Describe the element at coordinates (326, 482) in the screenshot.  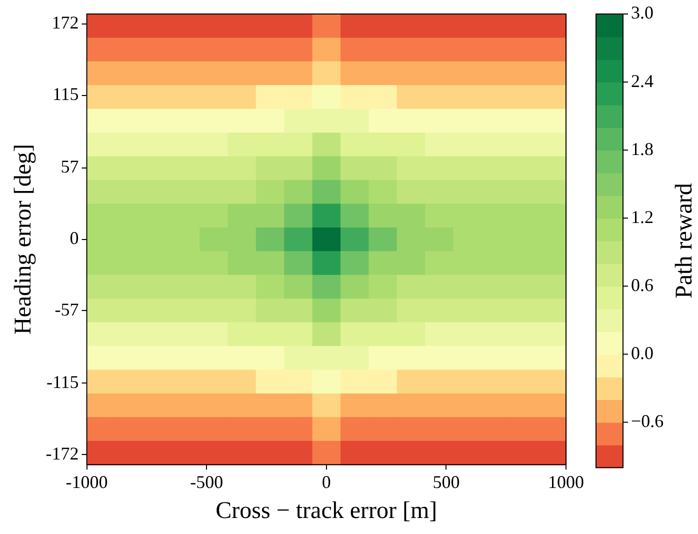
I see `x-tick-label: 0` at that location.